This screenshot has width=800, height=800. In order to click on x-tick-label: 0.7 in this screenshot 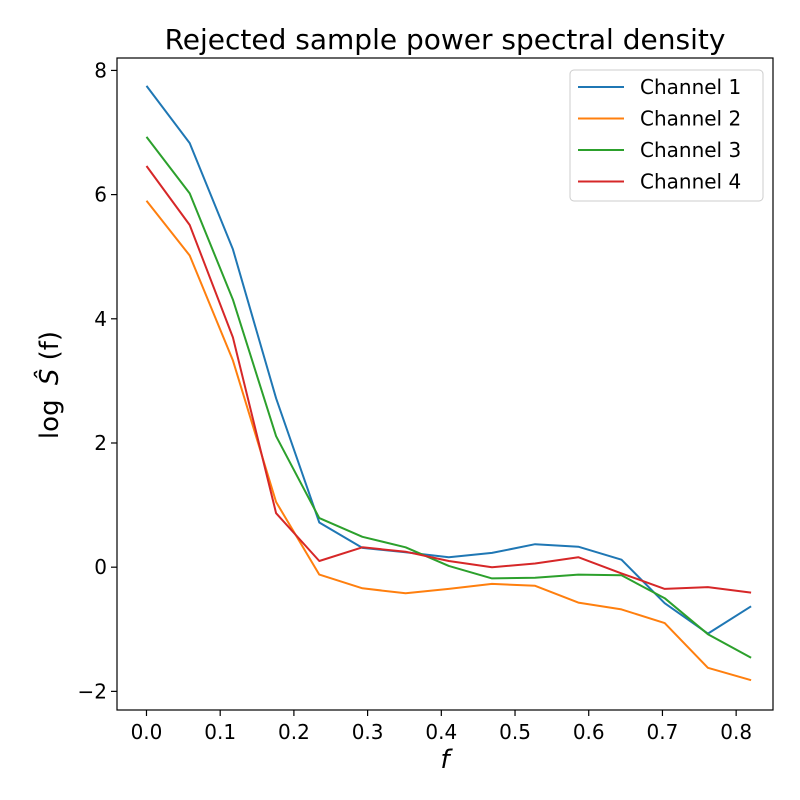, I will do `click(663, 732)`.